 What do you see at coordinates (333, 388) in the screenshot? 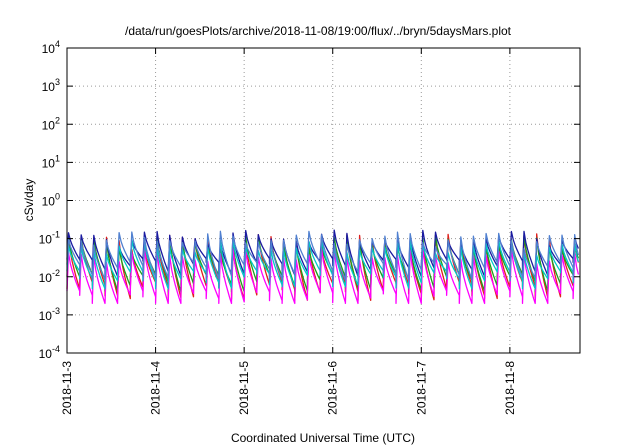
I see `x-tick-label: 2018-11-6` at bounding box center [333, 388].